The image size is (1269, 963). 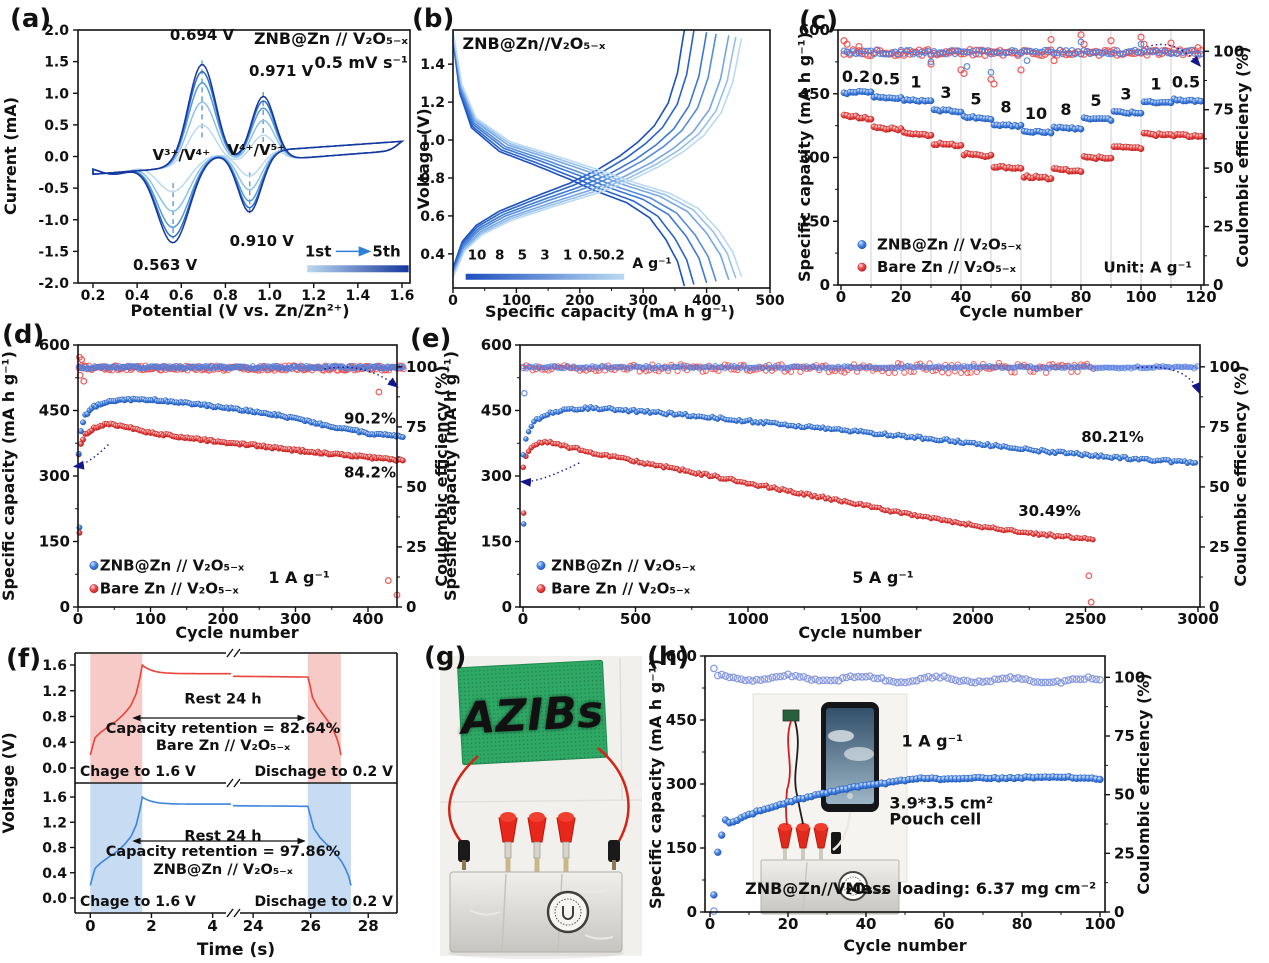 What do you see at coordinates (318, 251) in the screenshot?
I see `svg-text: 1st` at bounding box center [318, 251].